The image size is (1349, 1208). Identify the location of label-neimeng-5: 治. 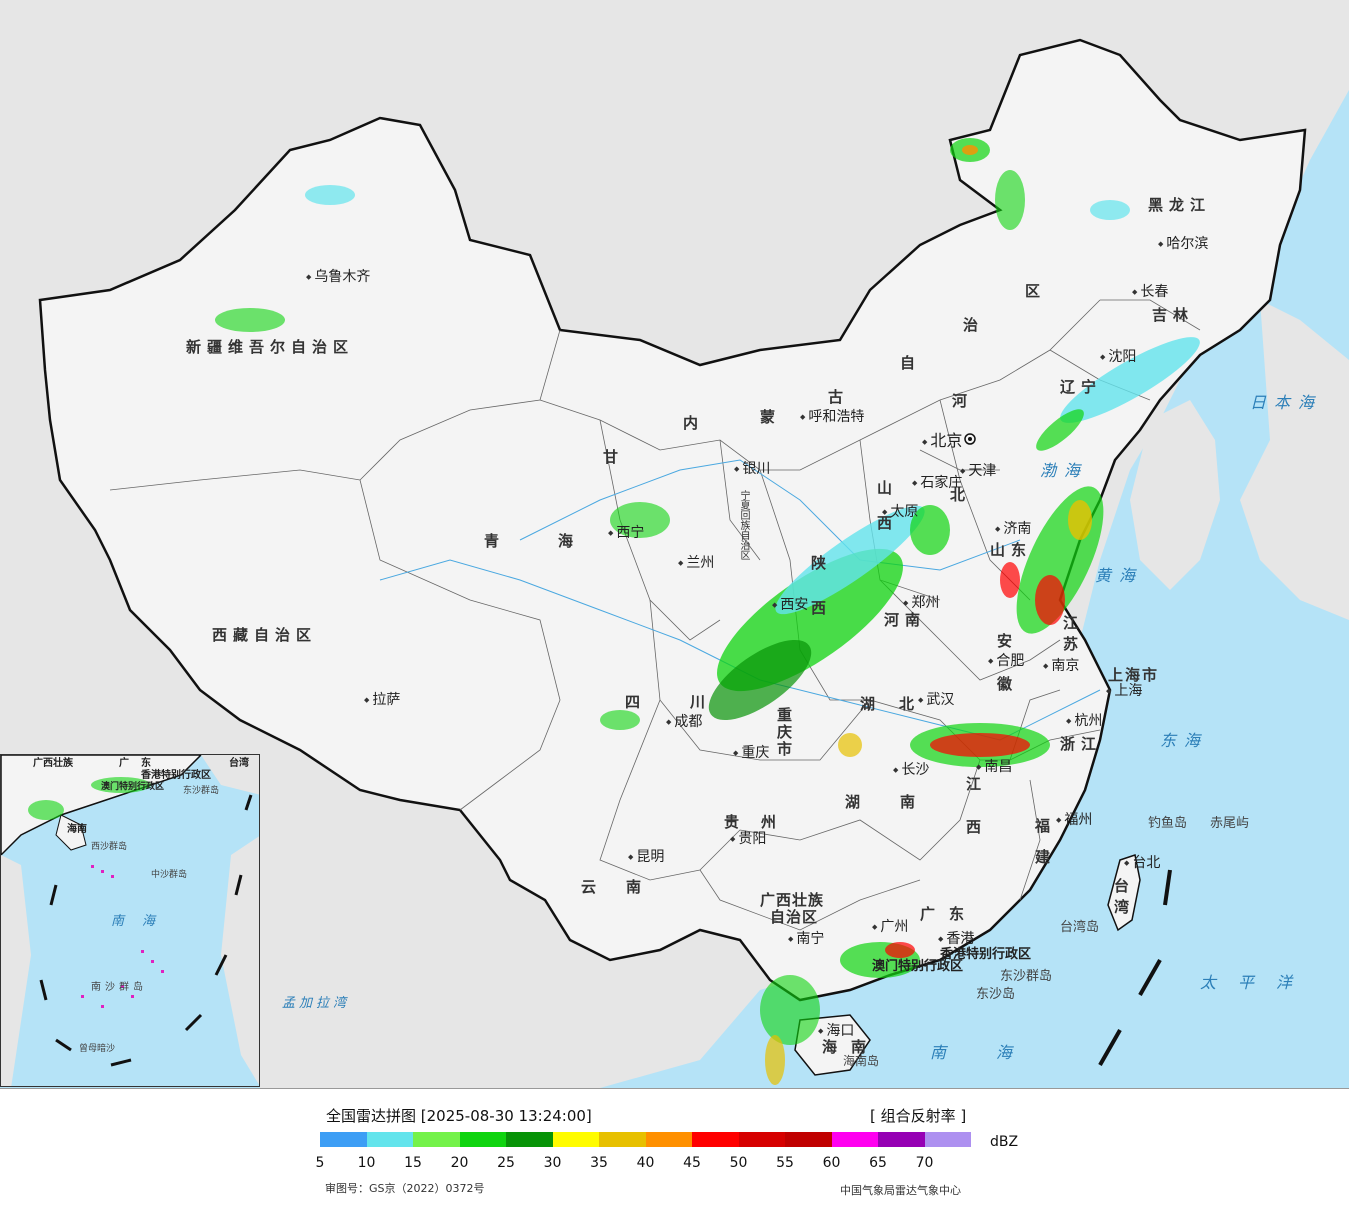
(974, 325).